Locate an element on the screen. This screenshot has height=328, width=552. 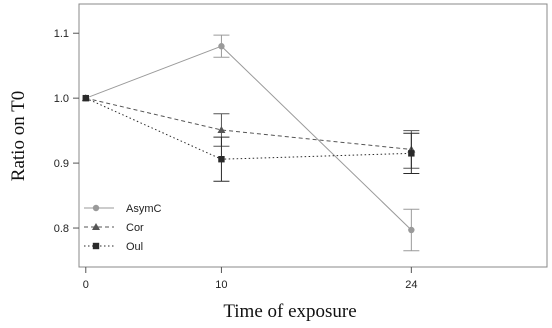
x-tick-label: 24 is located at coordinates (411, 285).